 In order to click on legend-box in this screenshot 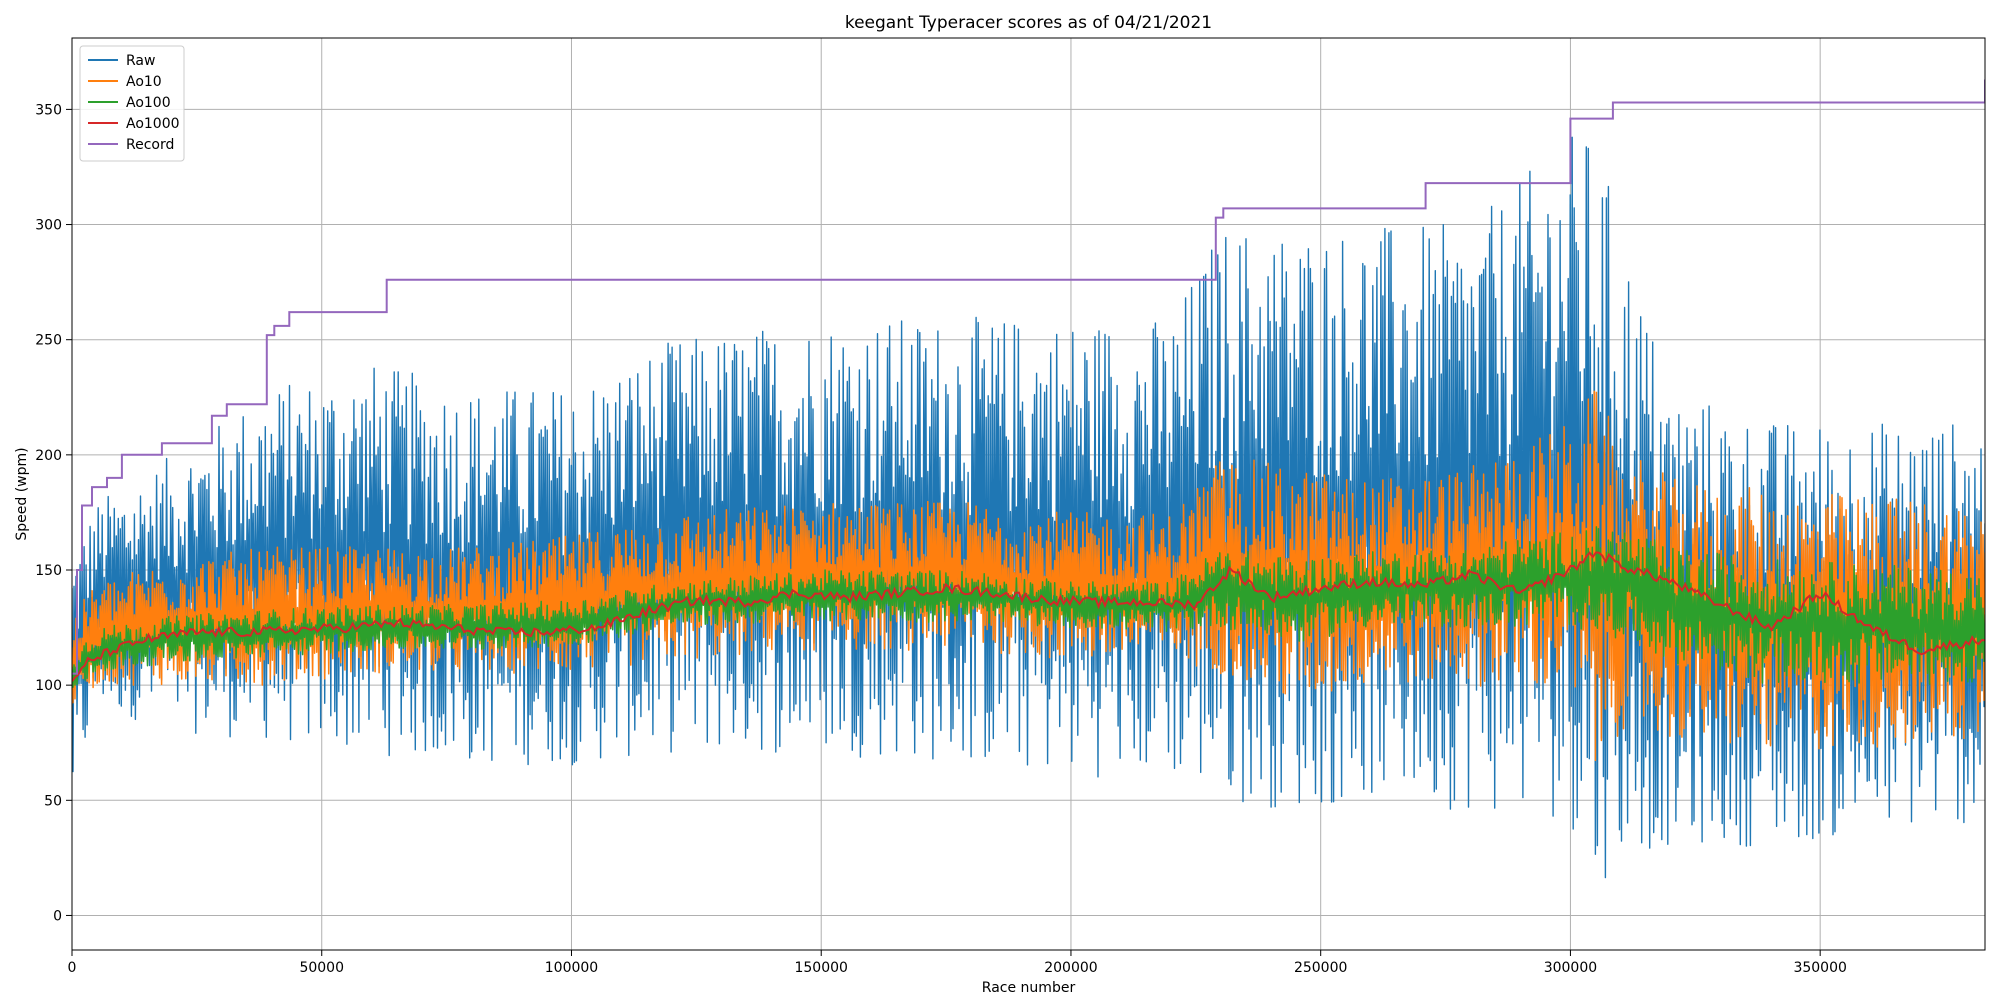, I will do `click(132, 103)`.